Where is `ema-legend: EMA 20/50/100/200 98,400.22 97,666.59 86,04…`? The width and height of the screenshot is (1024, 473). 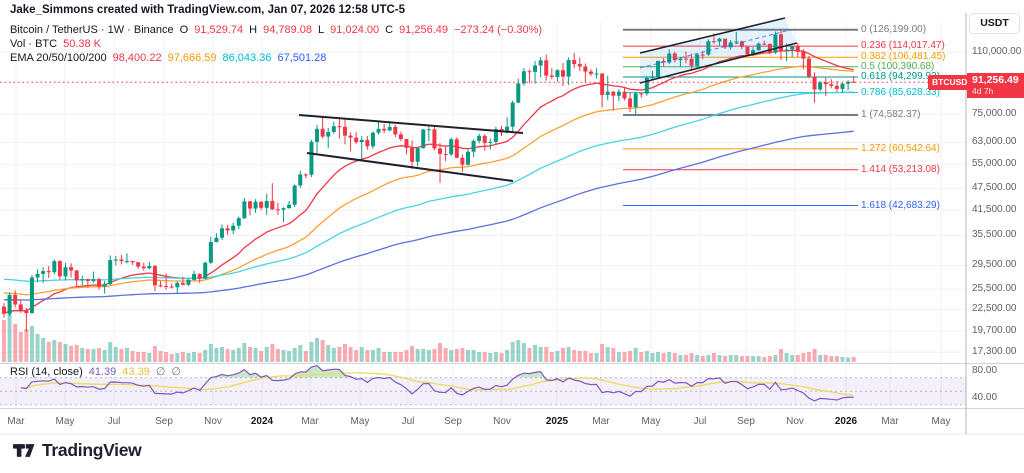 ema-legend: EMA 20/50/100/200 98,400.22 97,666.59 86,04… is located at coordinates (168, 58).